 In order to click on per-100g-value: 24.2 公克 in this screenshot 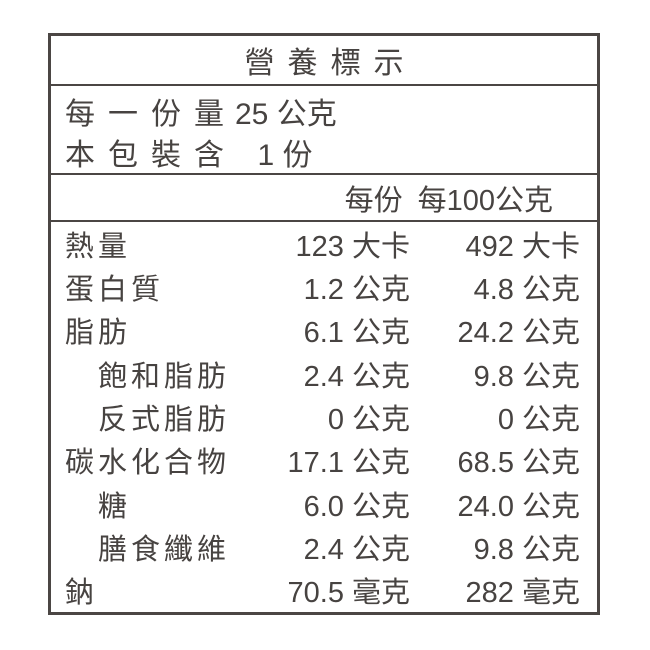, I will do `click(519, 333)`.